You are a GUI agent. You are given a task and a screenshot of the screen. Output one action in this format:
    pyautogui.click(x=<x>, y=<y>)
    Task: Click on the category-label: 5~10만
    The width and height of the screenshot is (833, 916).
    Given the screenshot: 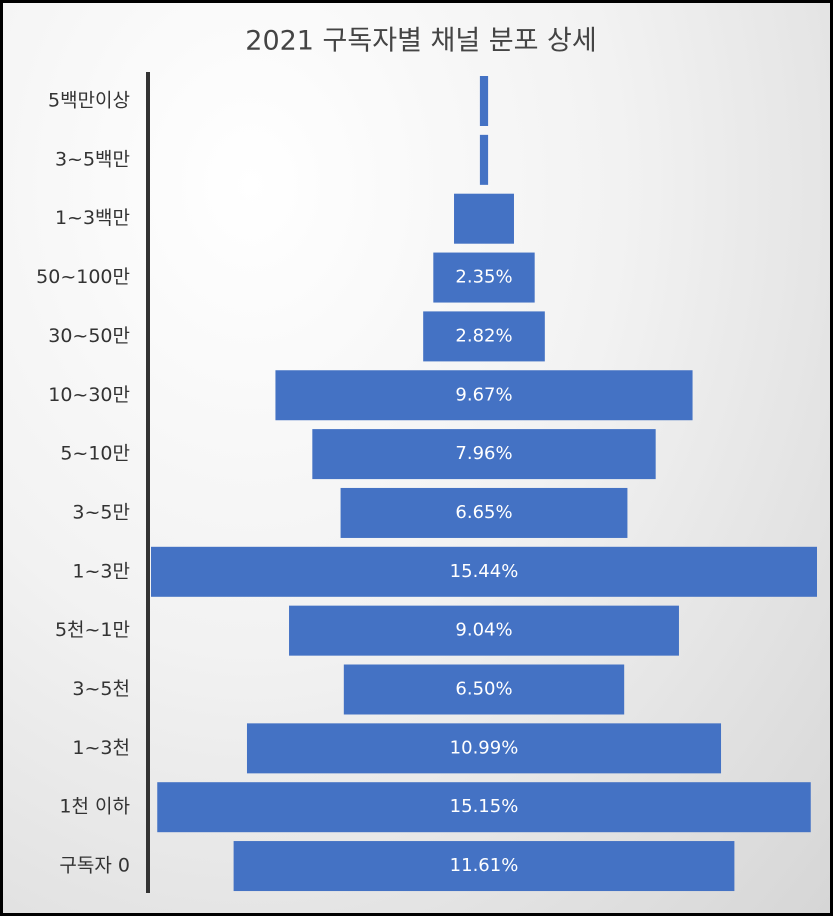 What is the action you would take?
    pyautogui.click(x=95, y=454)
    